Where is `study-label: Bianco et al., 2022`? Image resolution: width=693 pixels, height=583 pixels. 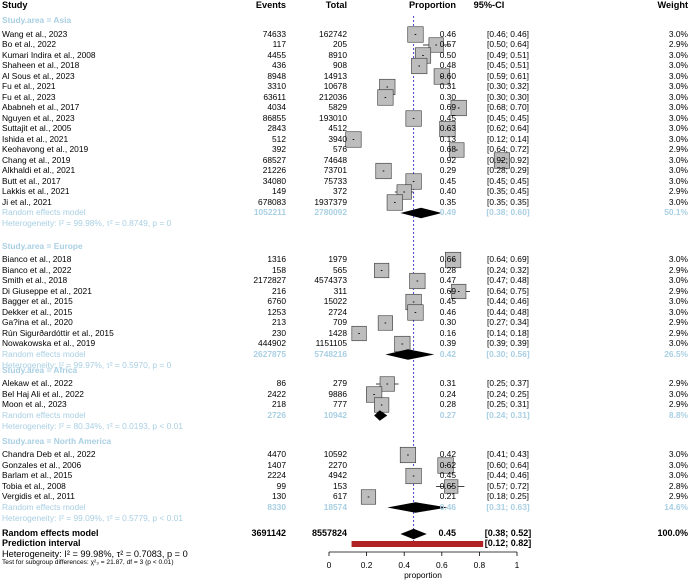
study-label: Bianco et al., 2022 is located at coordinates (37, 269).